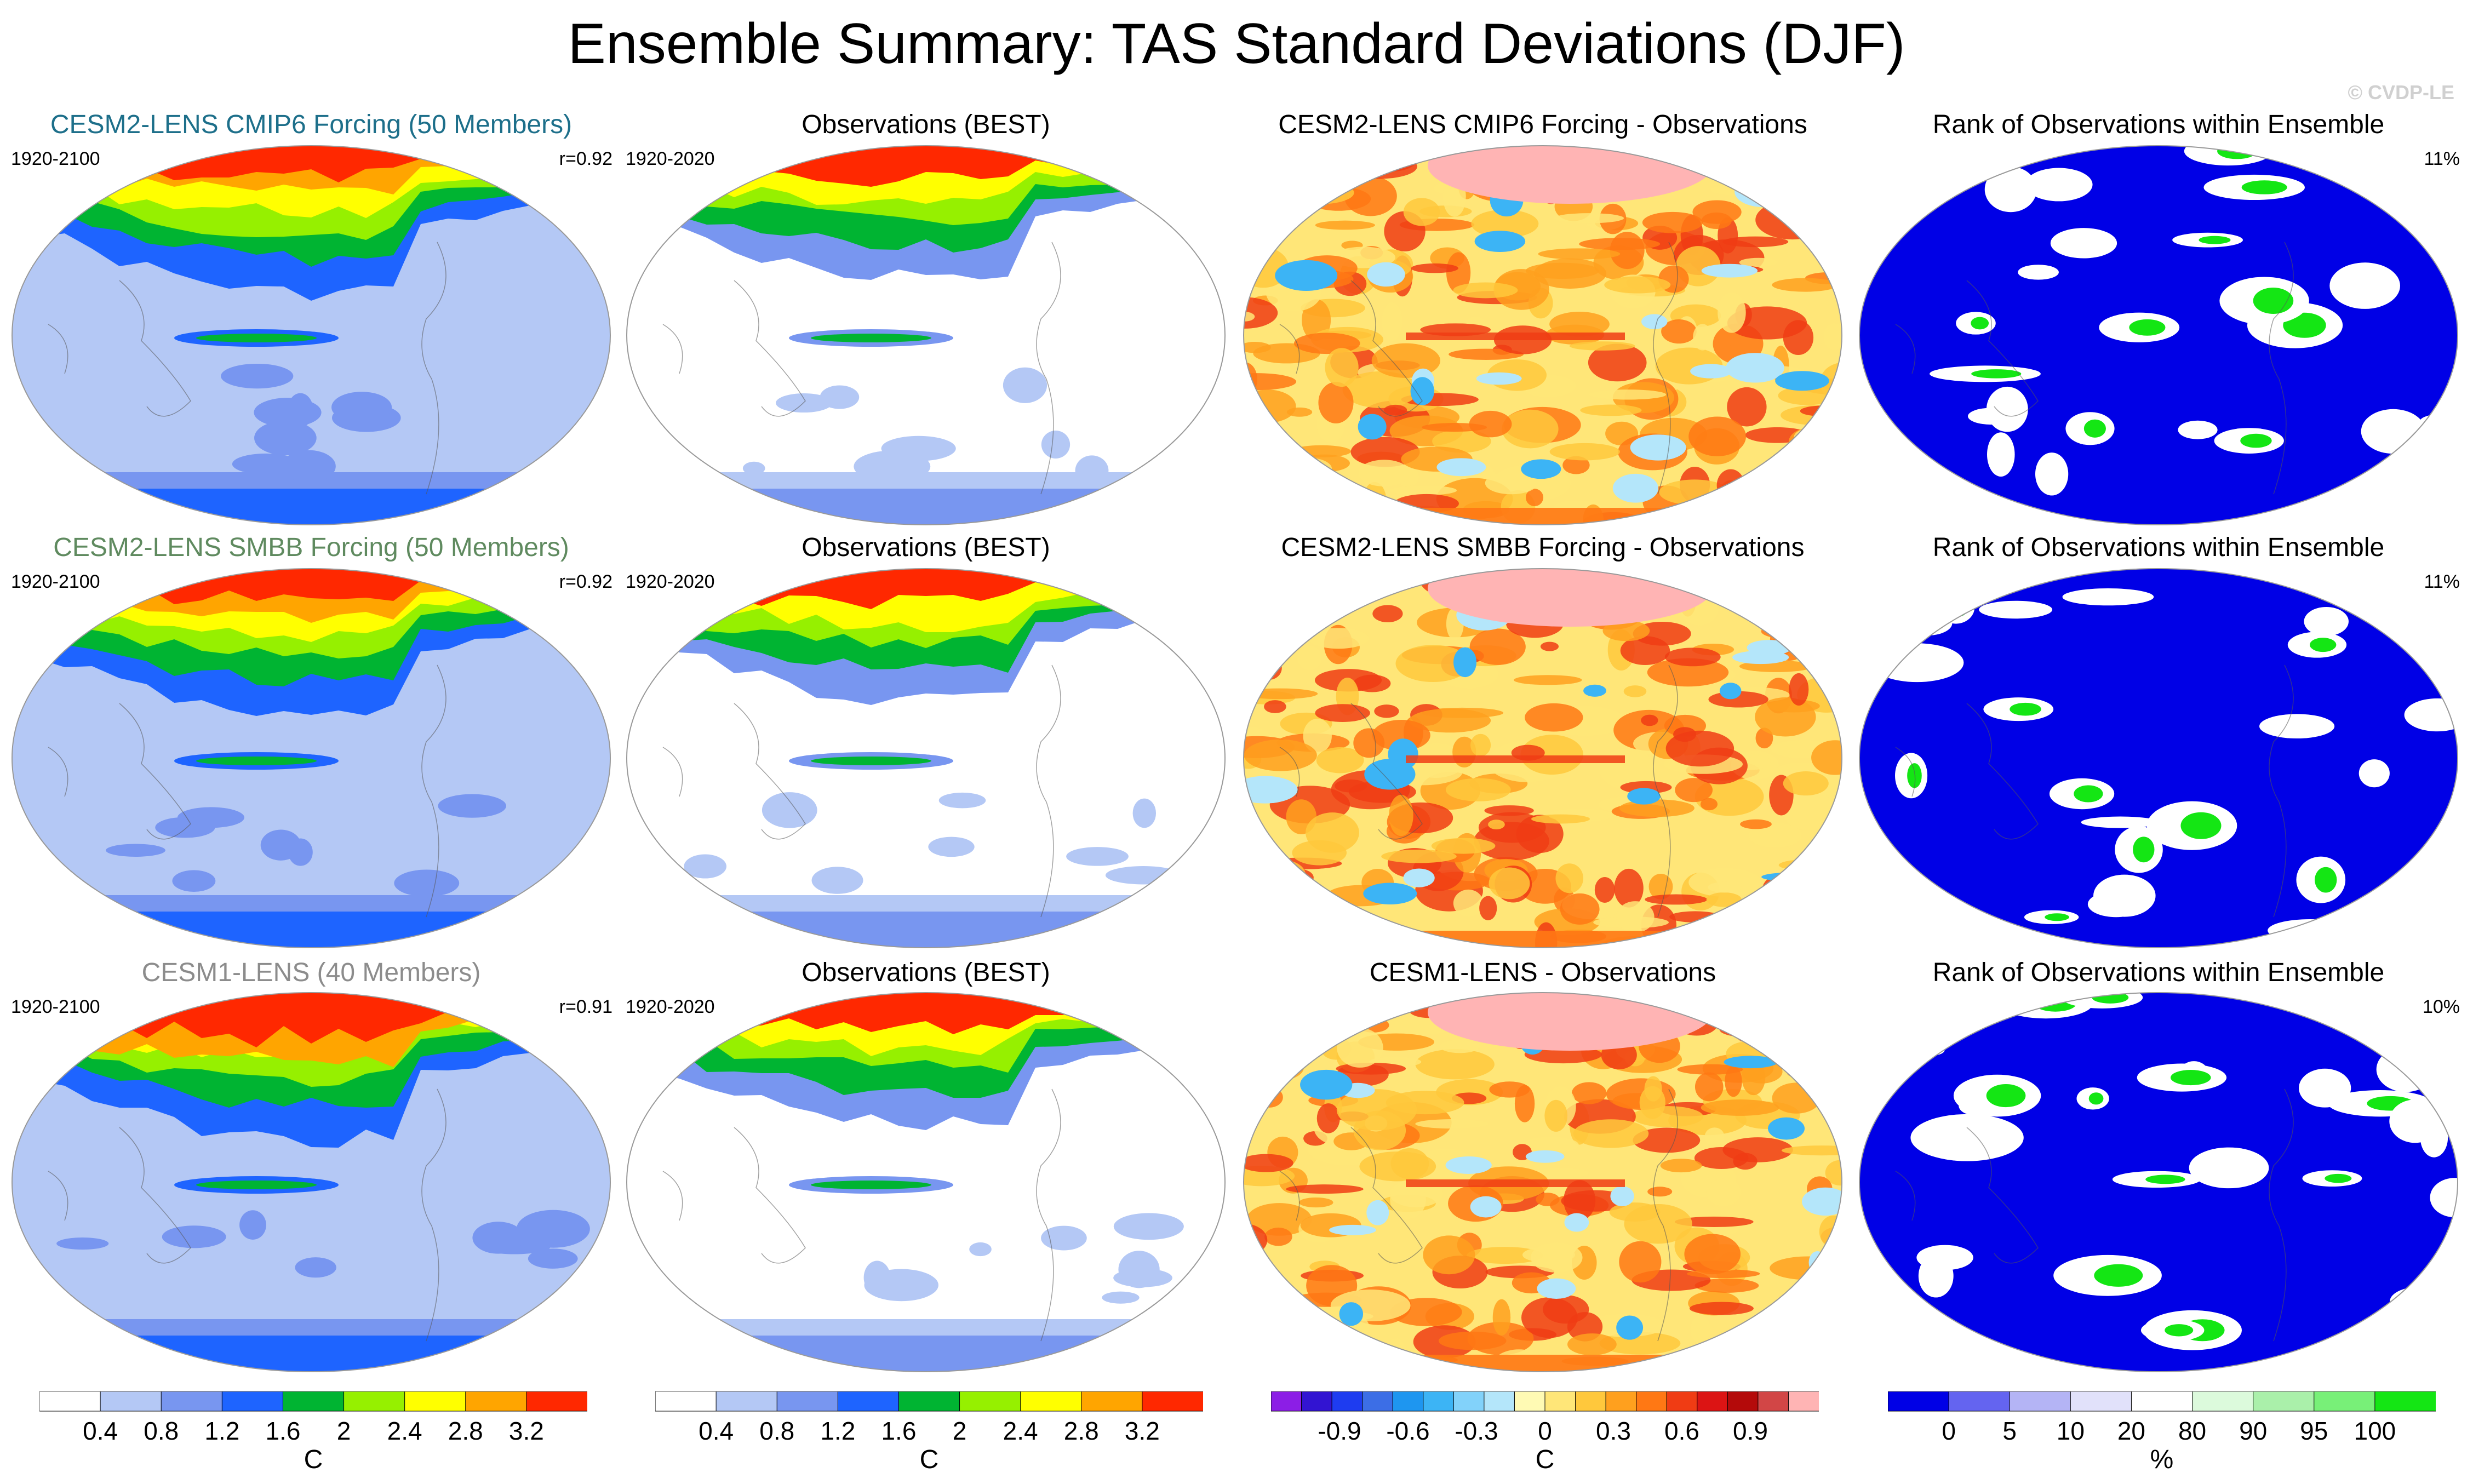  Describe the element at coordinates (2401, 92) in the screenshot. I see `watermark: © CVDP-LE` at that location.